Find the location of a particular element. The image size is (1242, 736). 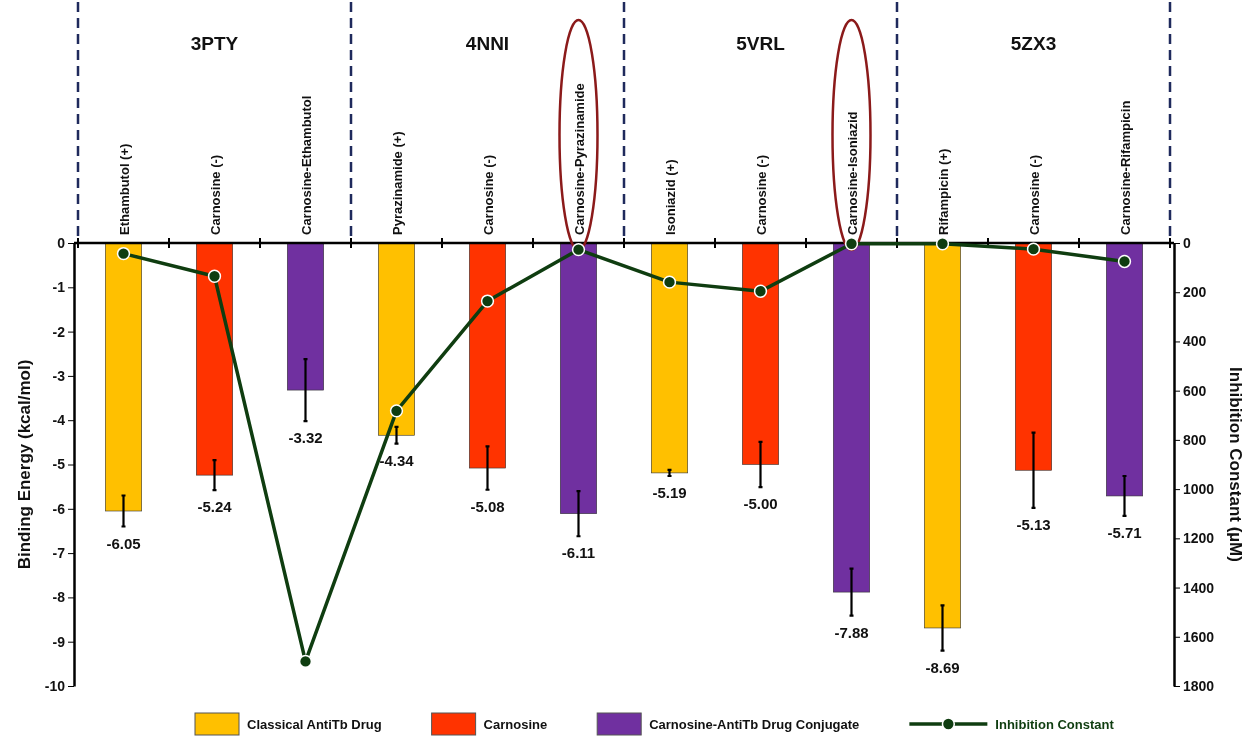

text: Inhibition Constant is located at coordinates (1055, 724).